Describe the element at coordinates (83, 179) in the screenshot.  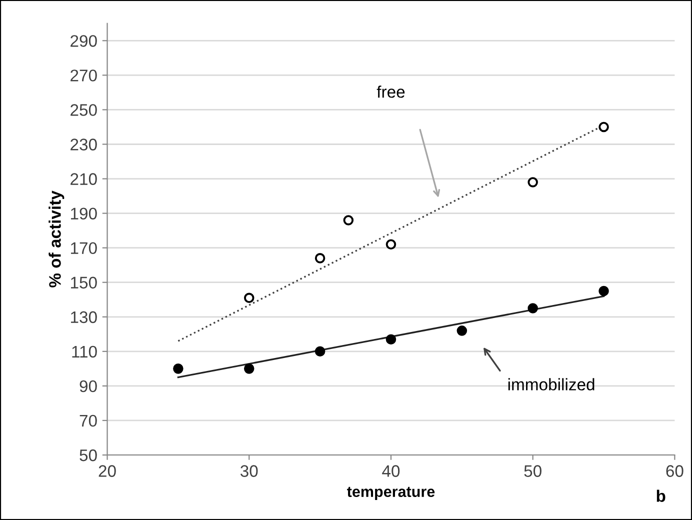
I see `y-tick-label: 210` at that location.